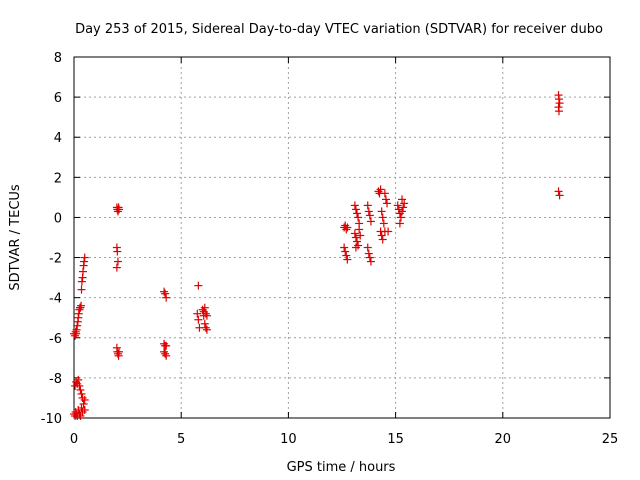 Image resolution: width=640 pixels, height=480 pixels. What do you see at coordinates (55, 299) in the screenshot?
I see `y-tick-label: -4` at bounding box center [55, 299].